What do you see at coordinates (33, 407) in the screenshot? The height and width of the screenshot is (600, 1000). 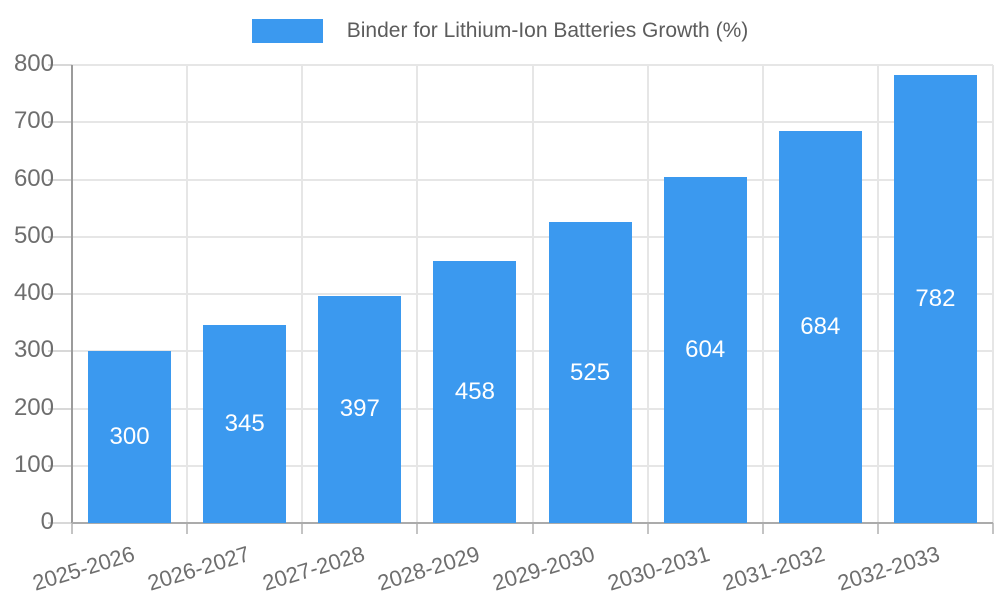 I see `y-tick-label: 200` at bounding box center [33, 407].